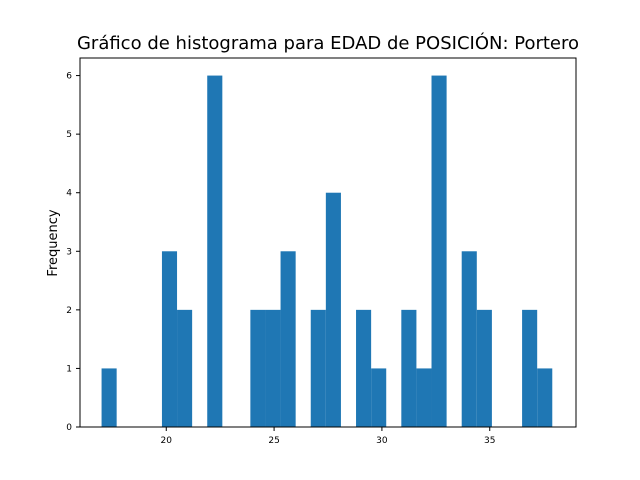 This screenshot has width=640, height=480. What do you see at coordinates (382, 441) in the screenshot?
I see `x-tick-label: 30` at bounding box center [382, 441].